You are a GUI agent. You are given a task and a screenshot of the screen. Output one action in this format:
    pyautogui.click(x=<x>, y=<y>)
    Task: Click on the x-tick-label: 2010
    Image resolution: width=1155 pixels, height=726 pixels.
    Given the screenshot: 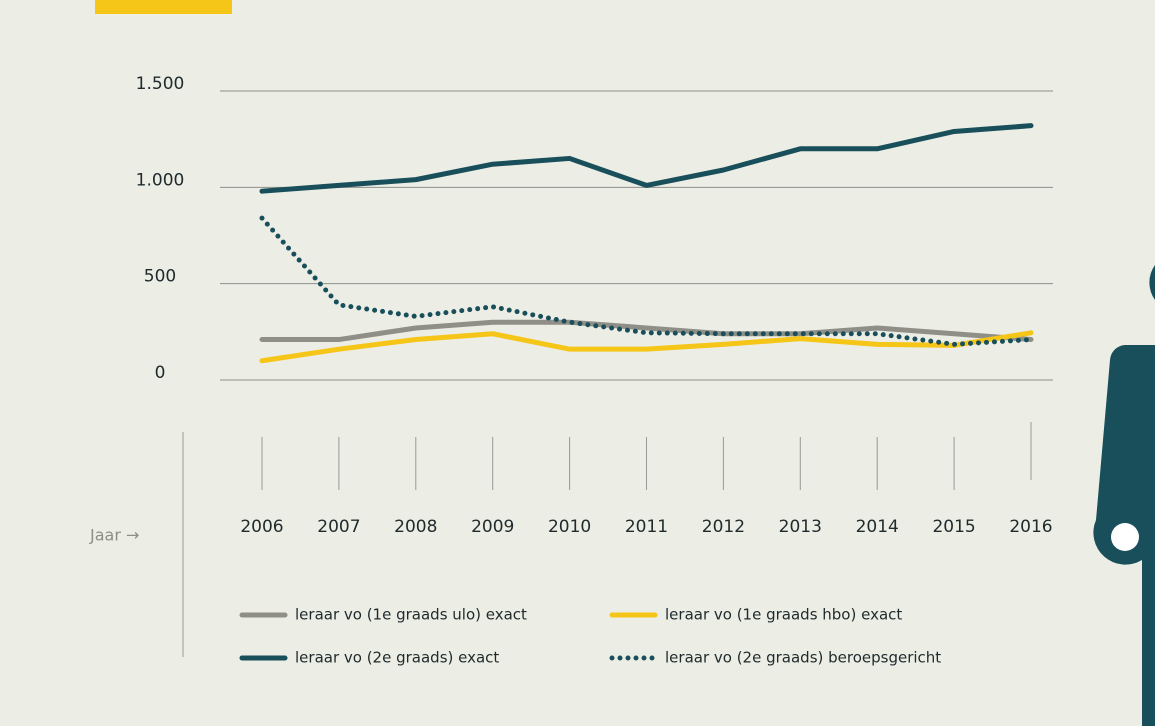 What is the action you would take?
    pyautogui.click(x=569, y=527)
    